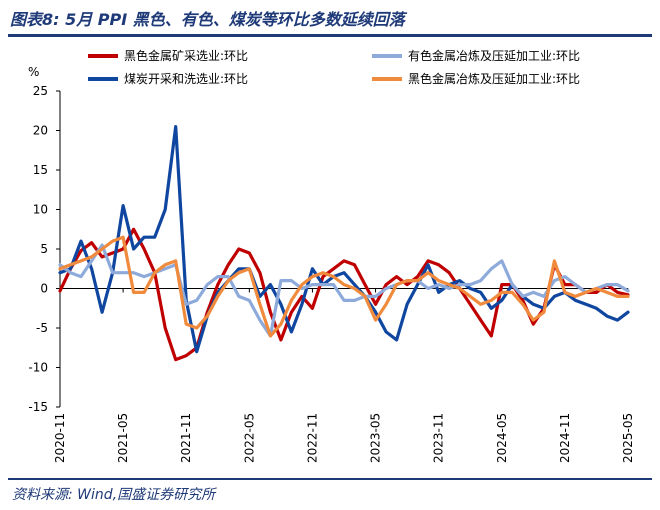 The width and height of the screenshot is (660, 510). What do you see at coordinates (40, 170) in the screenshot?
I see `y-tick-label: 15` at bounding box center [40, 170].